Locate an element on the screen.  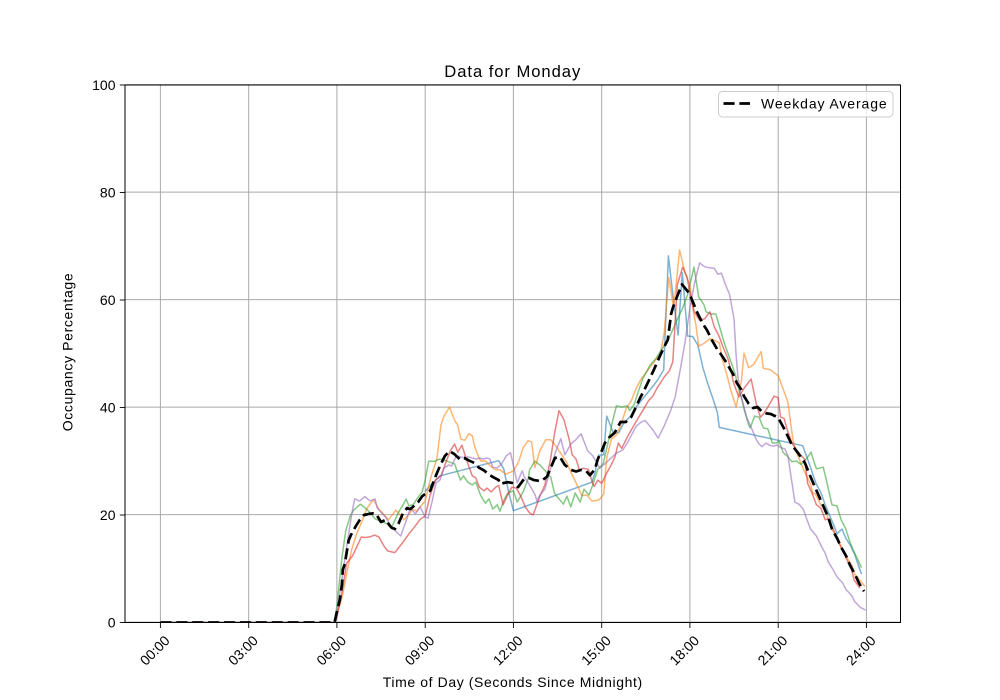
svg-text: Data for Monday is located at coordinates (512, 71).